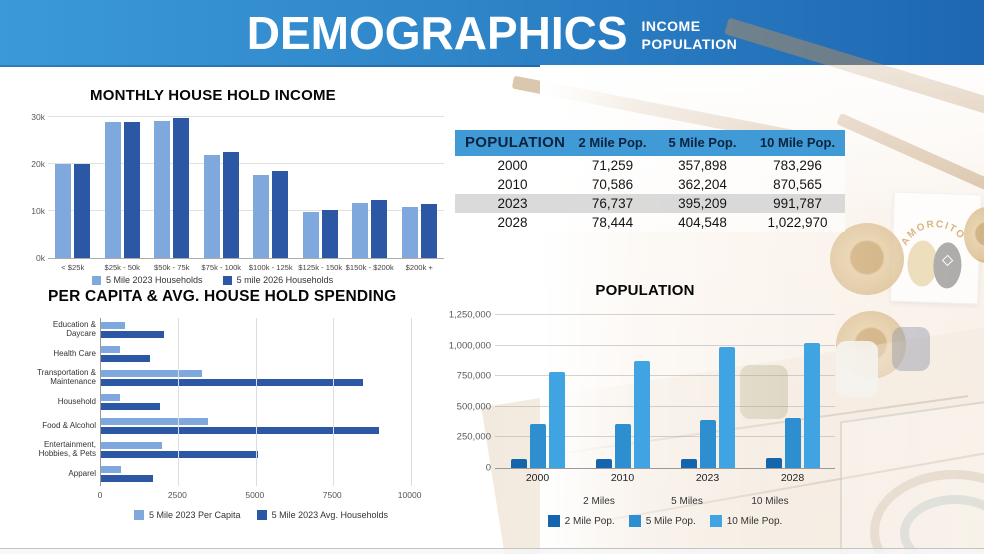  What do you see at coordinates (702, 184) in the screenshot?
I see `table-cell: 362,204` at bounding box center [702, 184].